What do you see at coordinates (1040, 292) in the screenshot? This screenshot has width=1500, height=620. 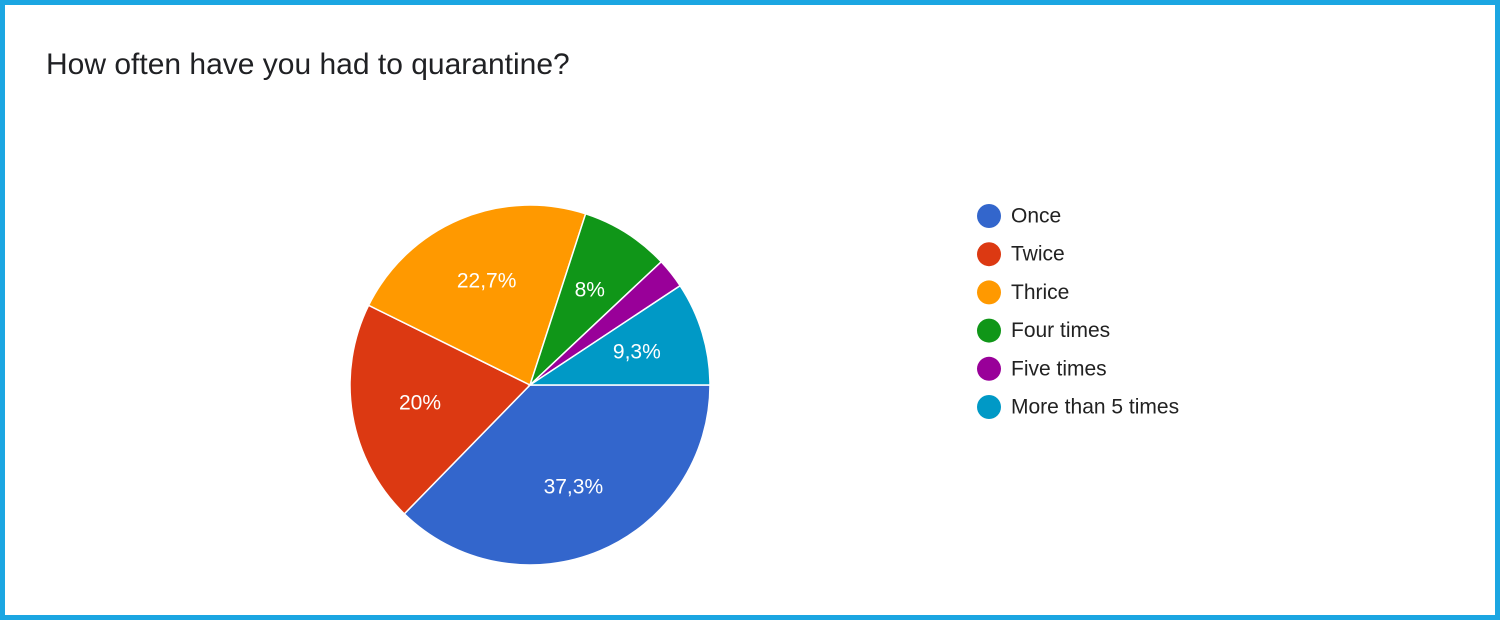 I see `legend-label: Thrice` at bounding box center [1040, 292].